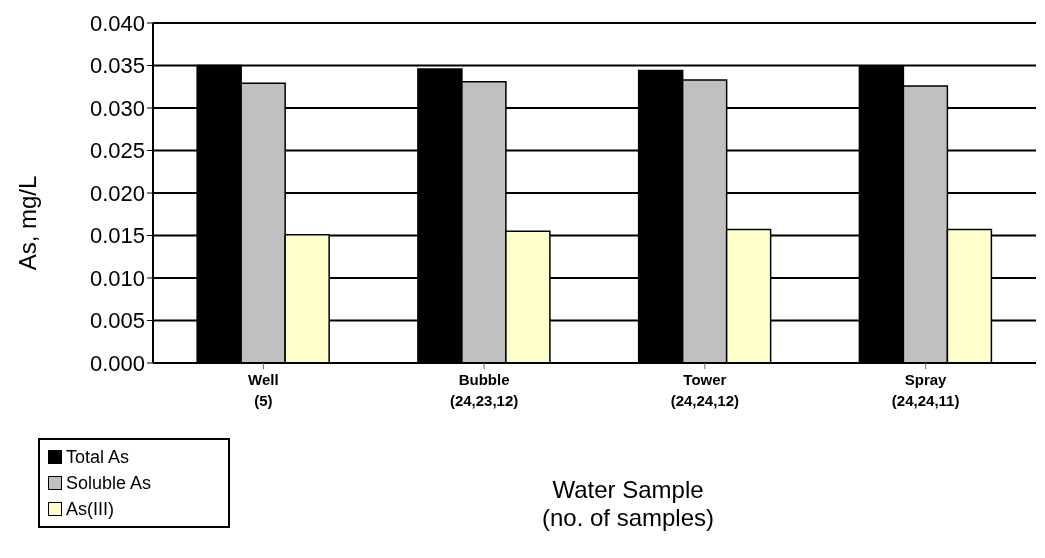 Image resolution: width=1045 pixels, height=558 pixels. What do you see at coordinates (117, 278) in the screenshot?
I see `y-tick-label: 0.010` at bounding box center [117, 278].